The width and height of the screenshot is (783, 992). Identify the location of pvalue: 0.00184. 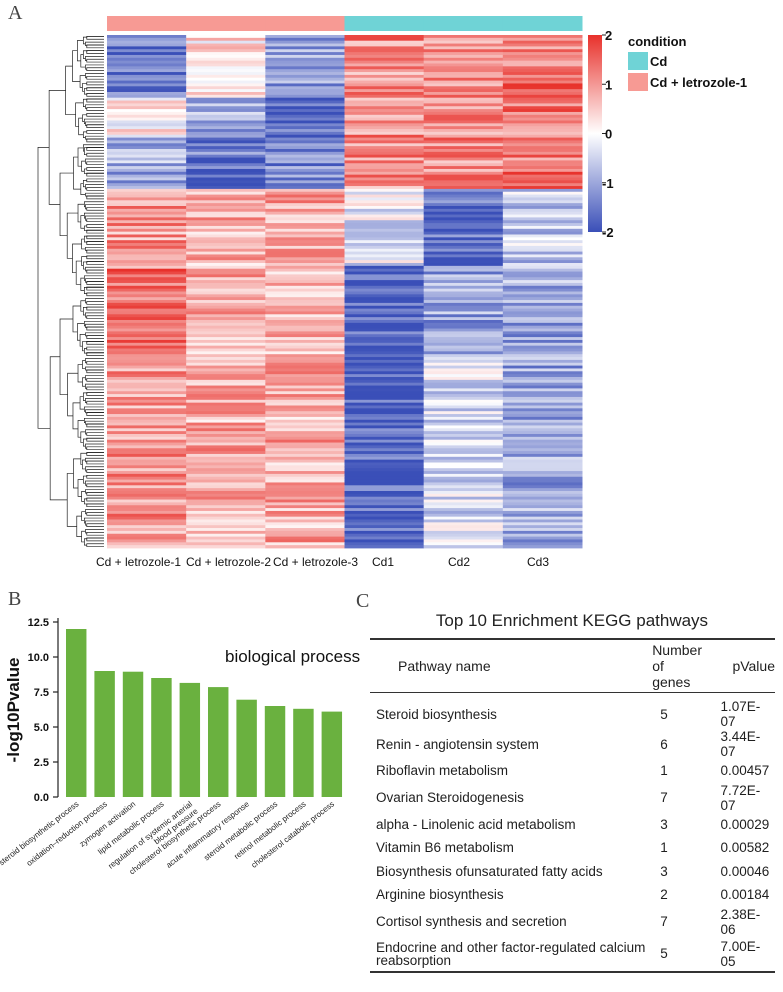
(745, 895).